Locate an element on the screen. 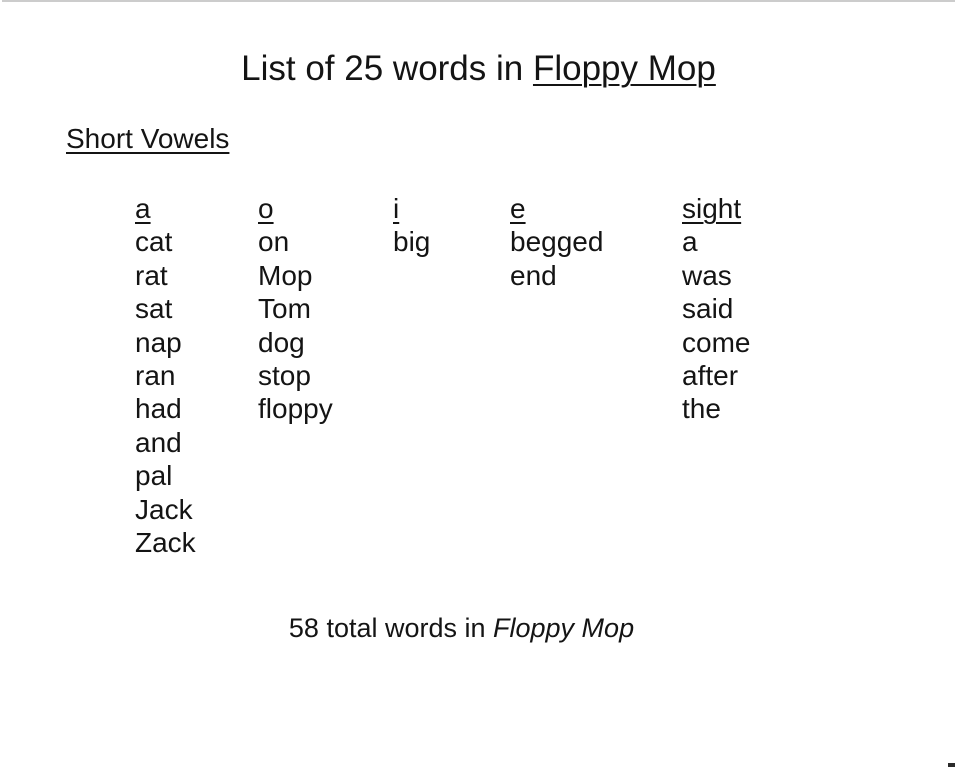  word-column-e: e begged end is located at coordinates (596, 242).